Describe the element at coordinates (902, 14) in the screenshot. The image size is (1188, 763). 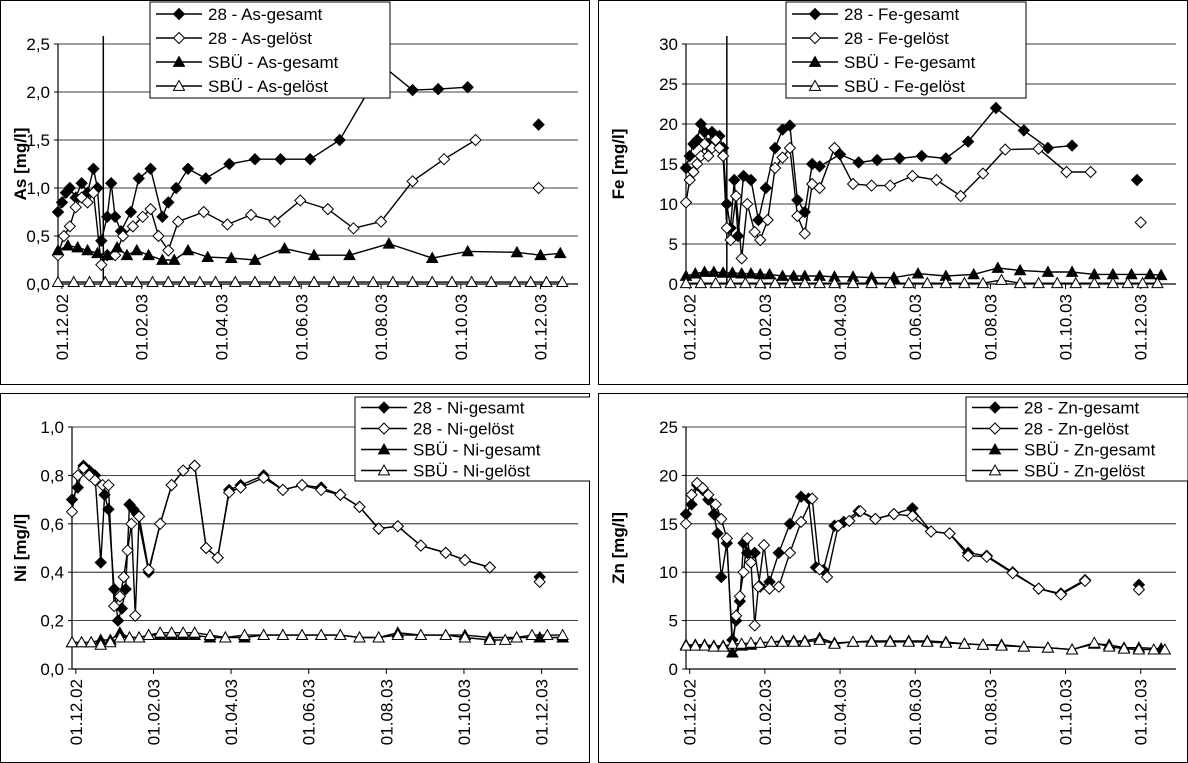
I see `legend-label: 28 - Fe-gesamt` at that location.